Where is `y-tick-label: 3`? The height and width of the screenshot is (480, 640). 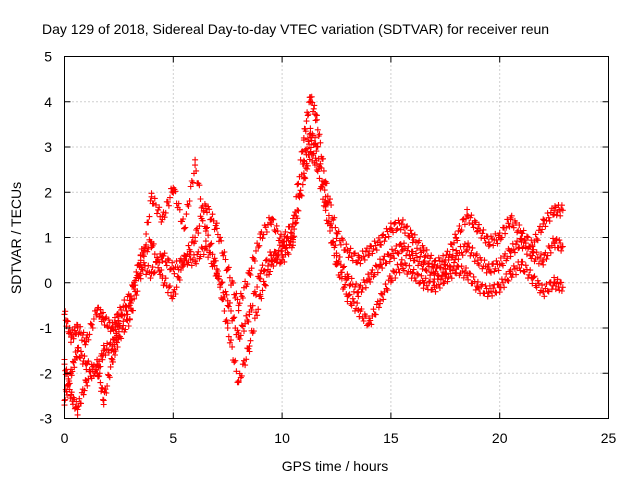 y-tick-label: 3 is located at coordinates (48, 147).